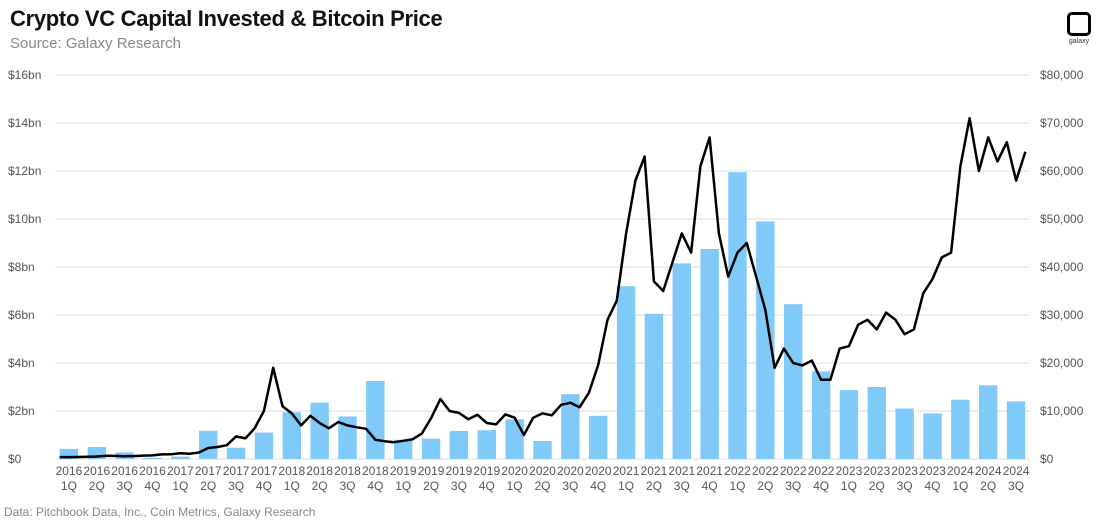 Image resolution: width=1100 pixels, height=524 pixels. What do you see at coordinates (960, 471) in the screenshot?
I see `x-tick-year: 2024` at bounding box center [960, 471].